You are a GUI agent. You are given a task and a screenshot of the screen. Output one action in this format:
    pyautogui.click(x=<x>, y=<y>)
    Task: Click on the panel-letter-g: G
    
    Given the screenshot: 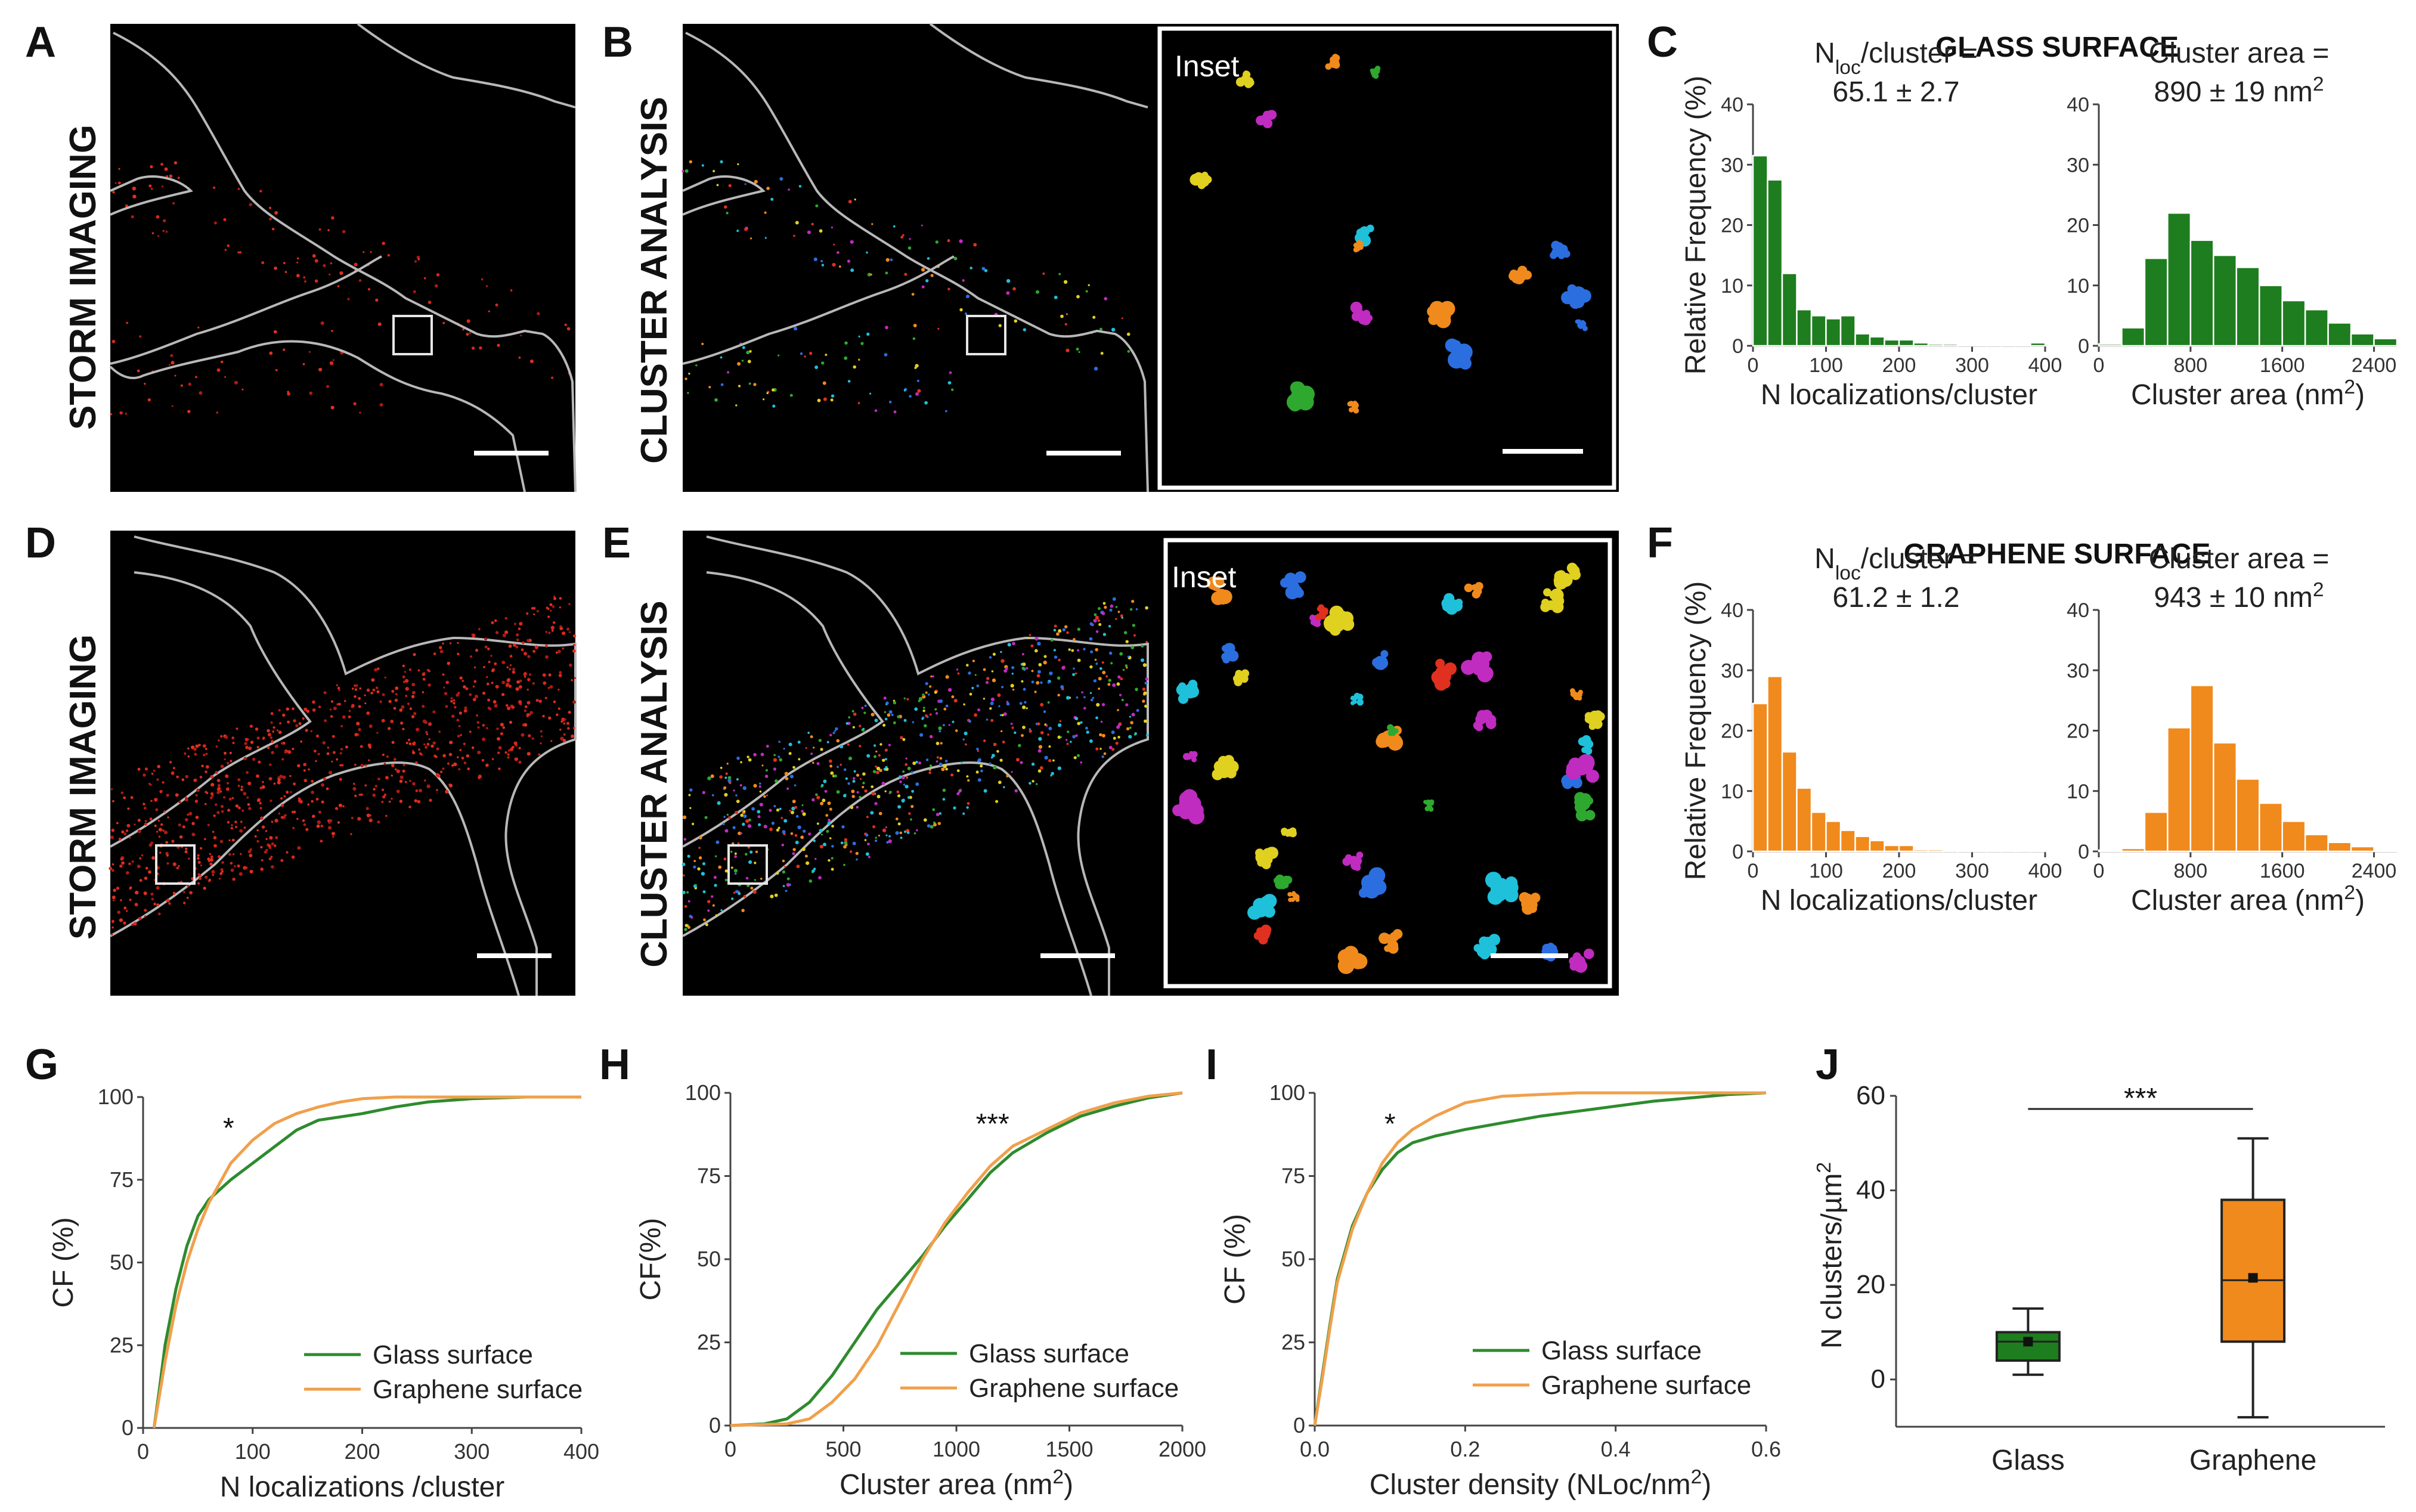 What is the action you would take?
    pyautogui.click(x=41, y=1065)
    